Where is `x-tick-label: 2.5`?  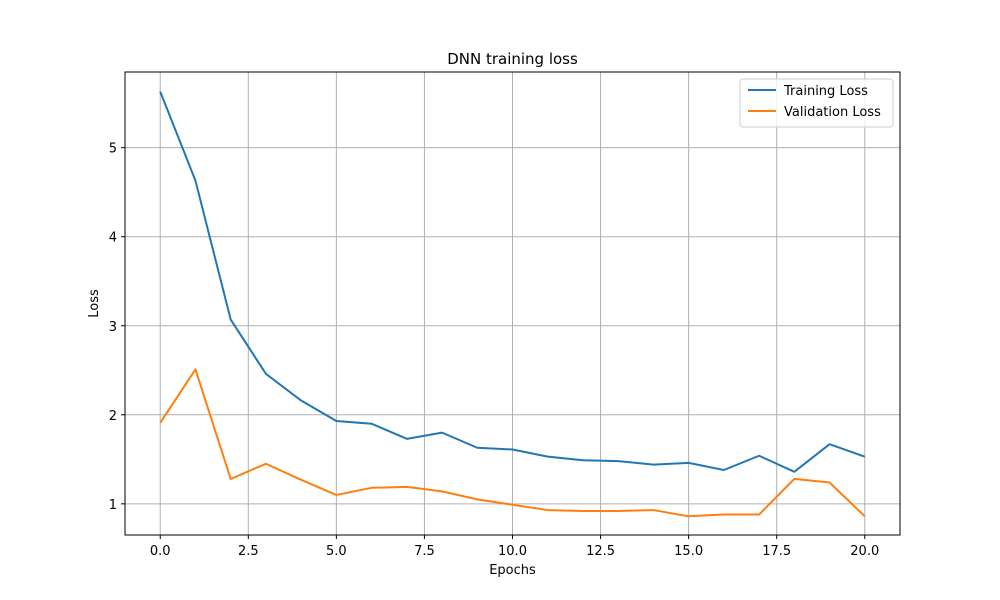 x-tick-label: 2.5 is located at coordinates (248, 551).